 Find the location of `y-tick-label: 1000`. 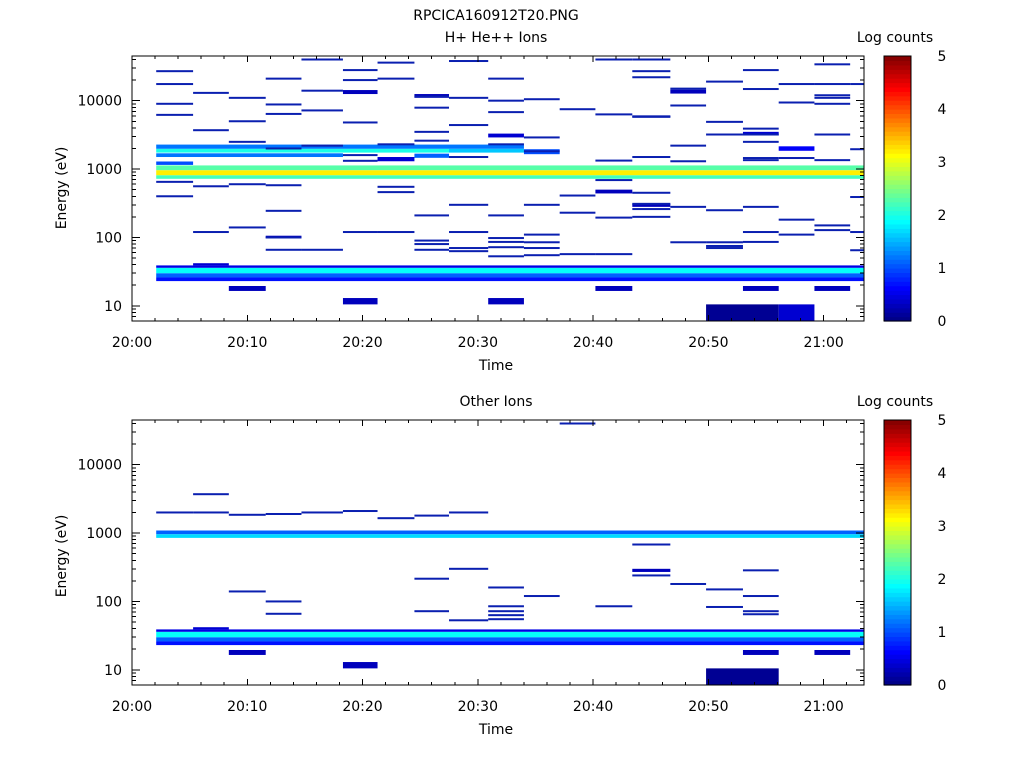

y-tick-label: 1000 is located at coordinates (104, 534).